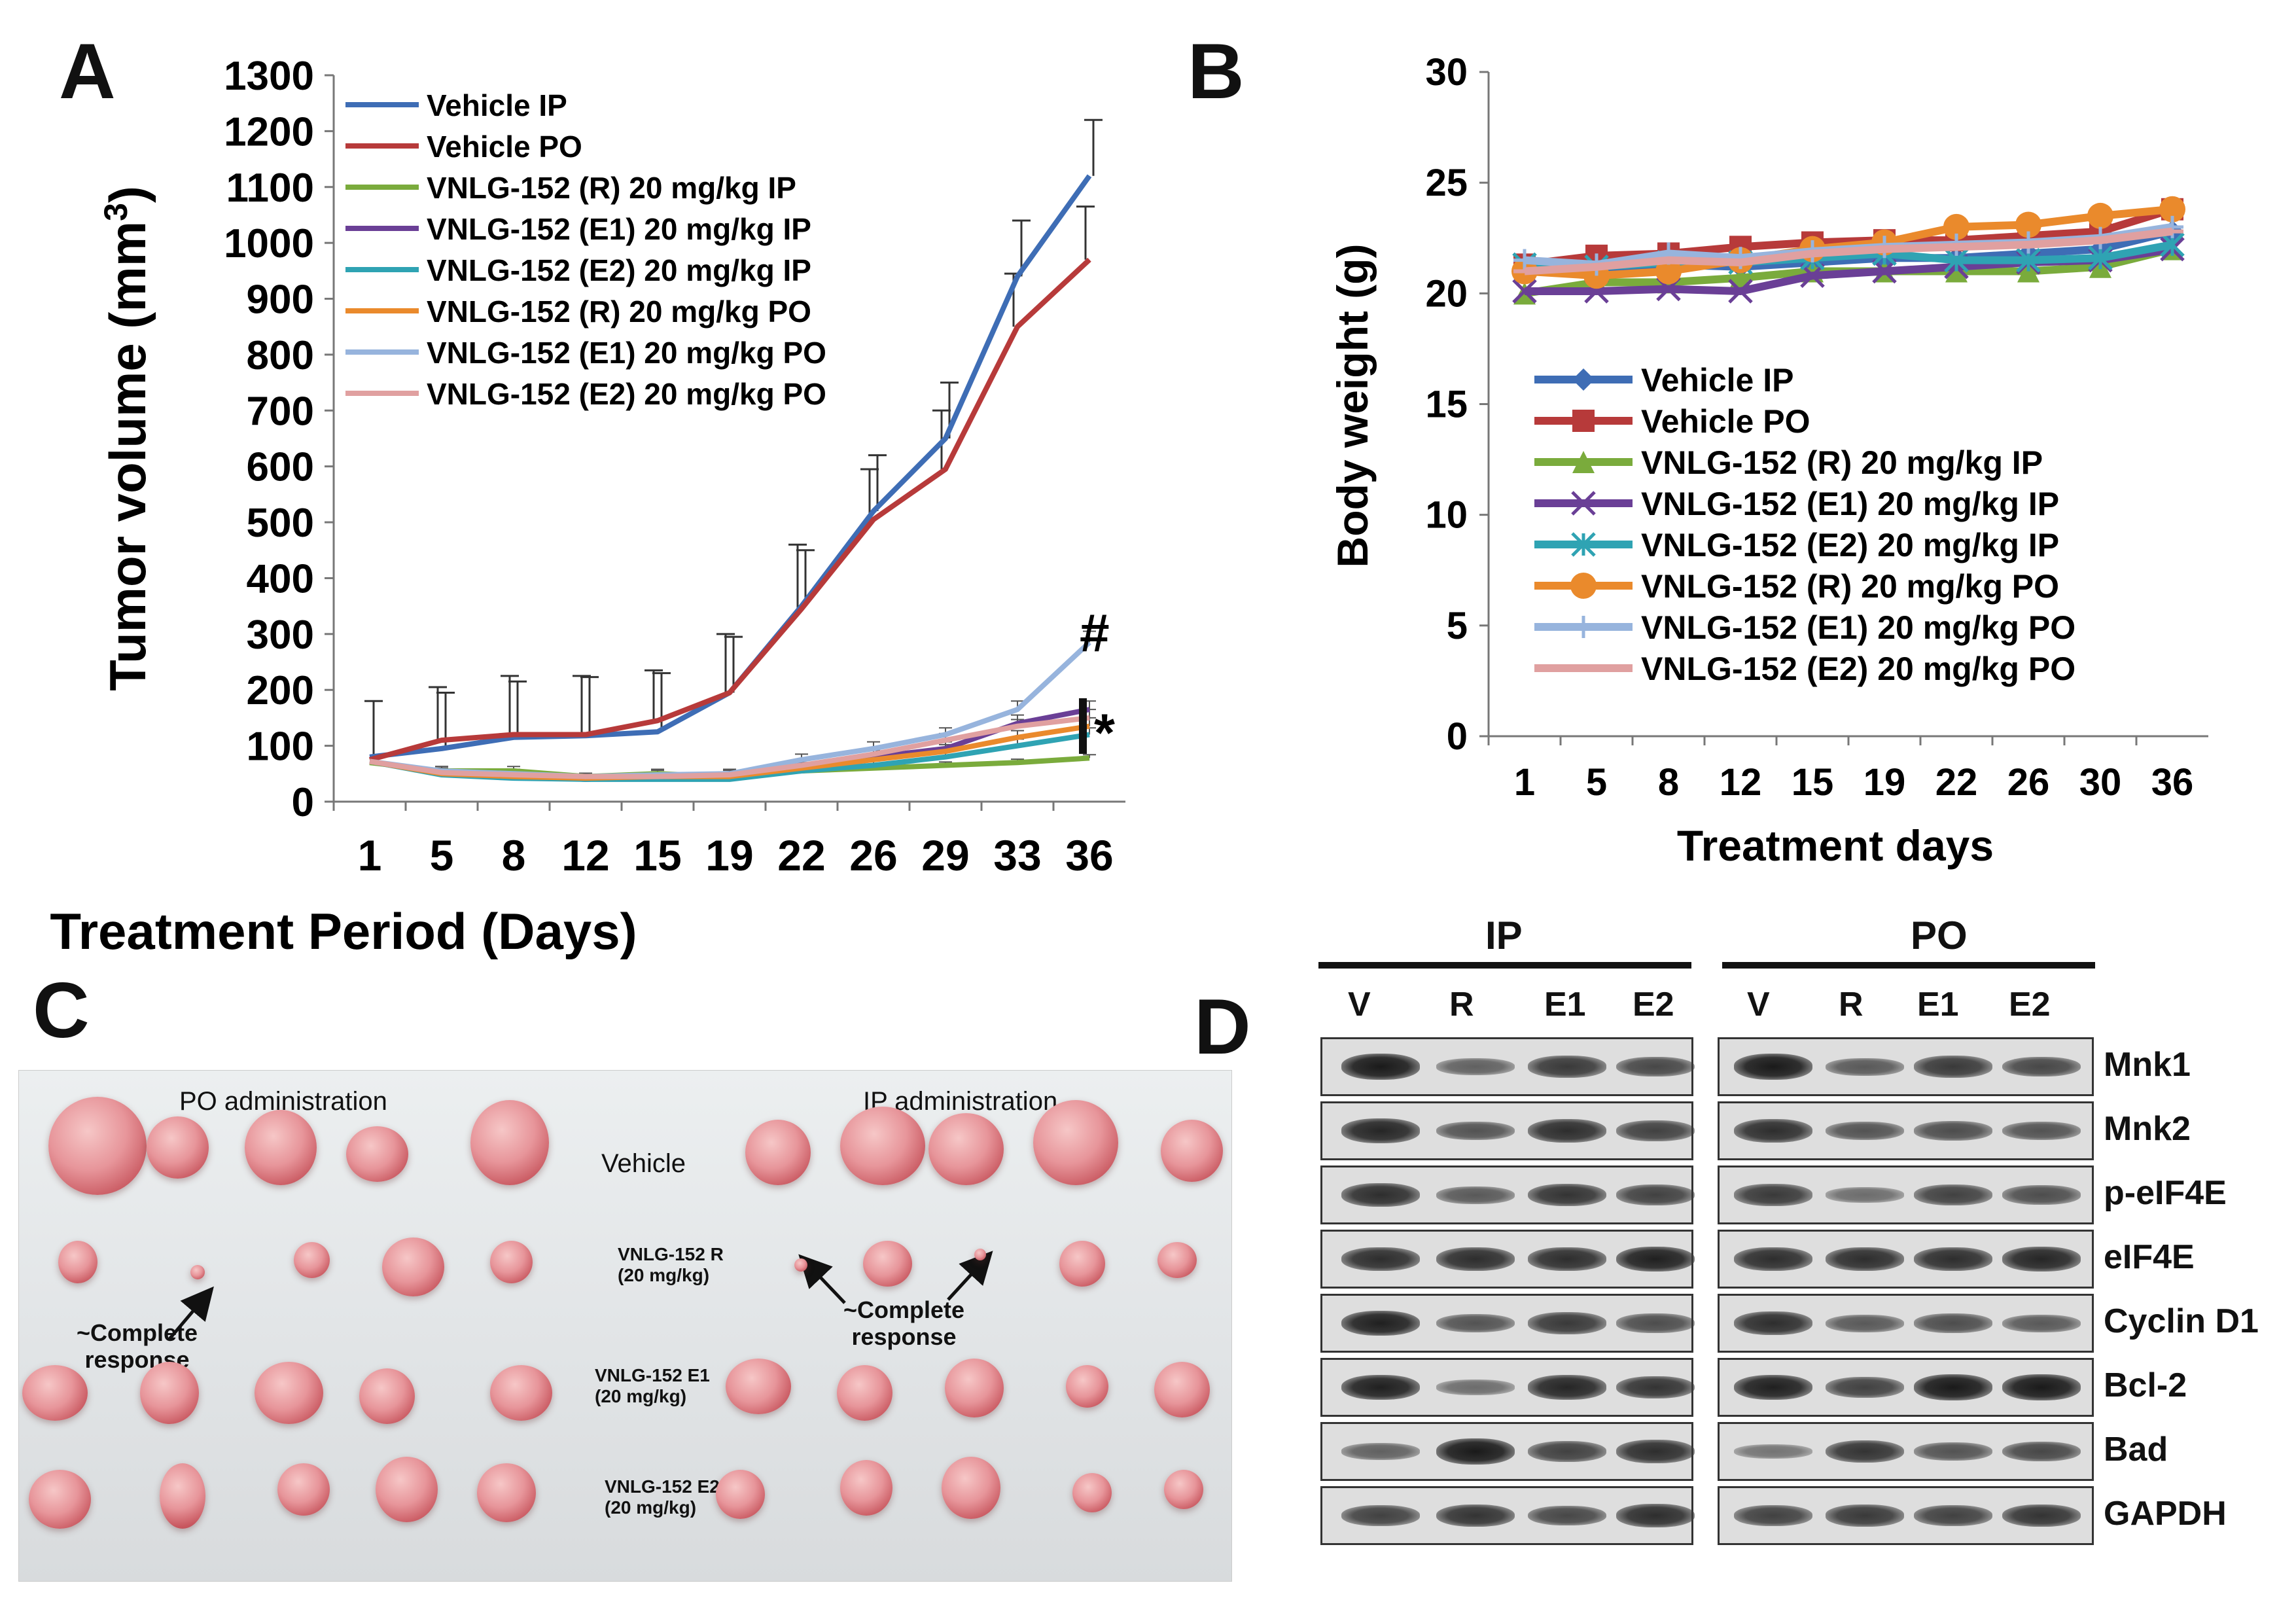 This screenshot has width=2296, height=1602. What do you see at coordinates (1216, 71) in the screenshot?
I see `panel-b-letter: B` at bounding box center [1216, 71].